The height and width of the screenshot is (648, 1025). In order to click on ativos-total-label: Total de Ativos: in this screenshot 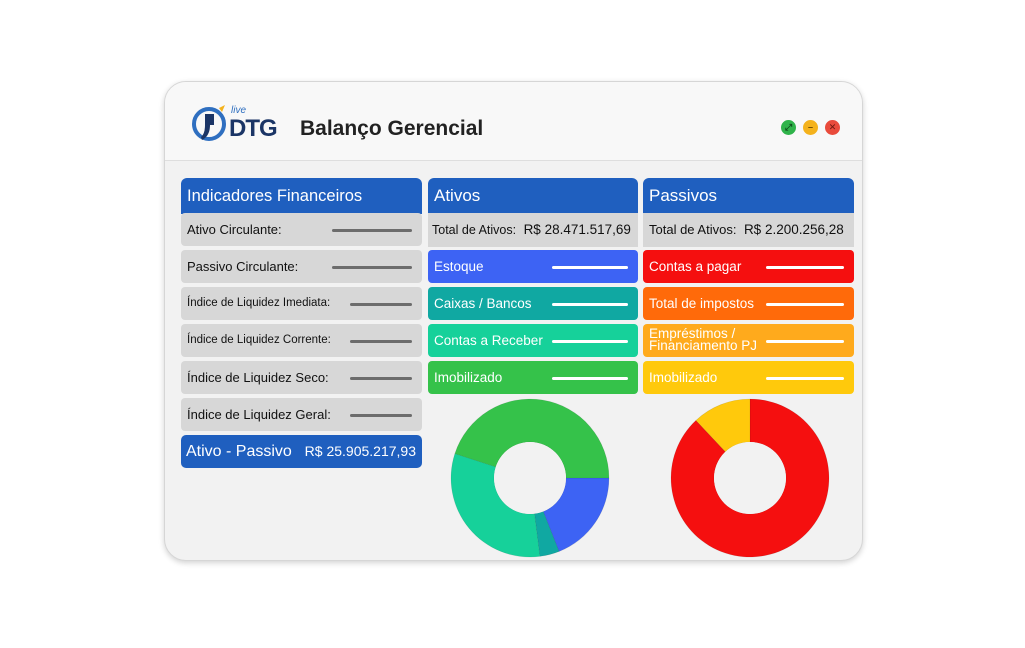, I will do `click(474, 230)`.